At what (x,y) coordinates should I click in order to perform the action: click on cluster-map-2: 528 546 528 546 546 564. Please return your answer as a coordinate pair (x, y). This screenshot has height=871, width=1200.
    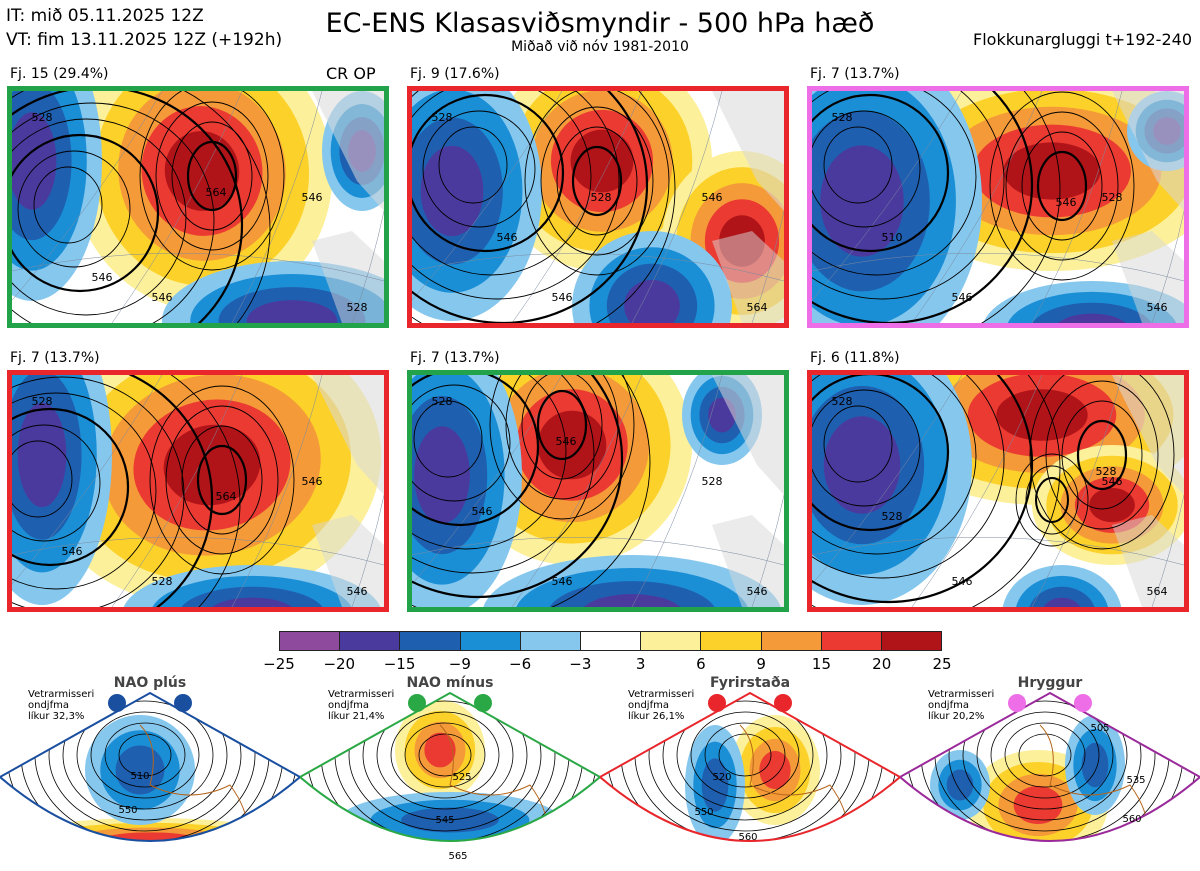
    Looking at the image, I should click on (598, 207).